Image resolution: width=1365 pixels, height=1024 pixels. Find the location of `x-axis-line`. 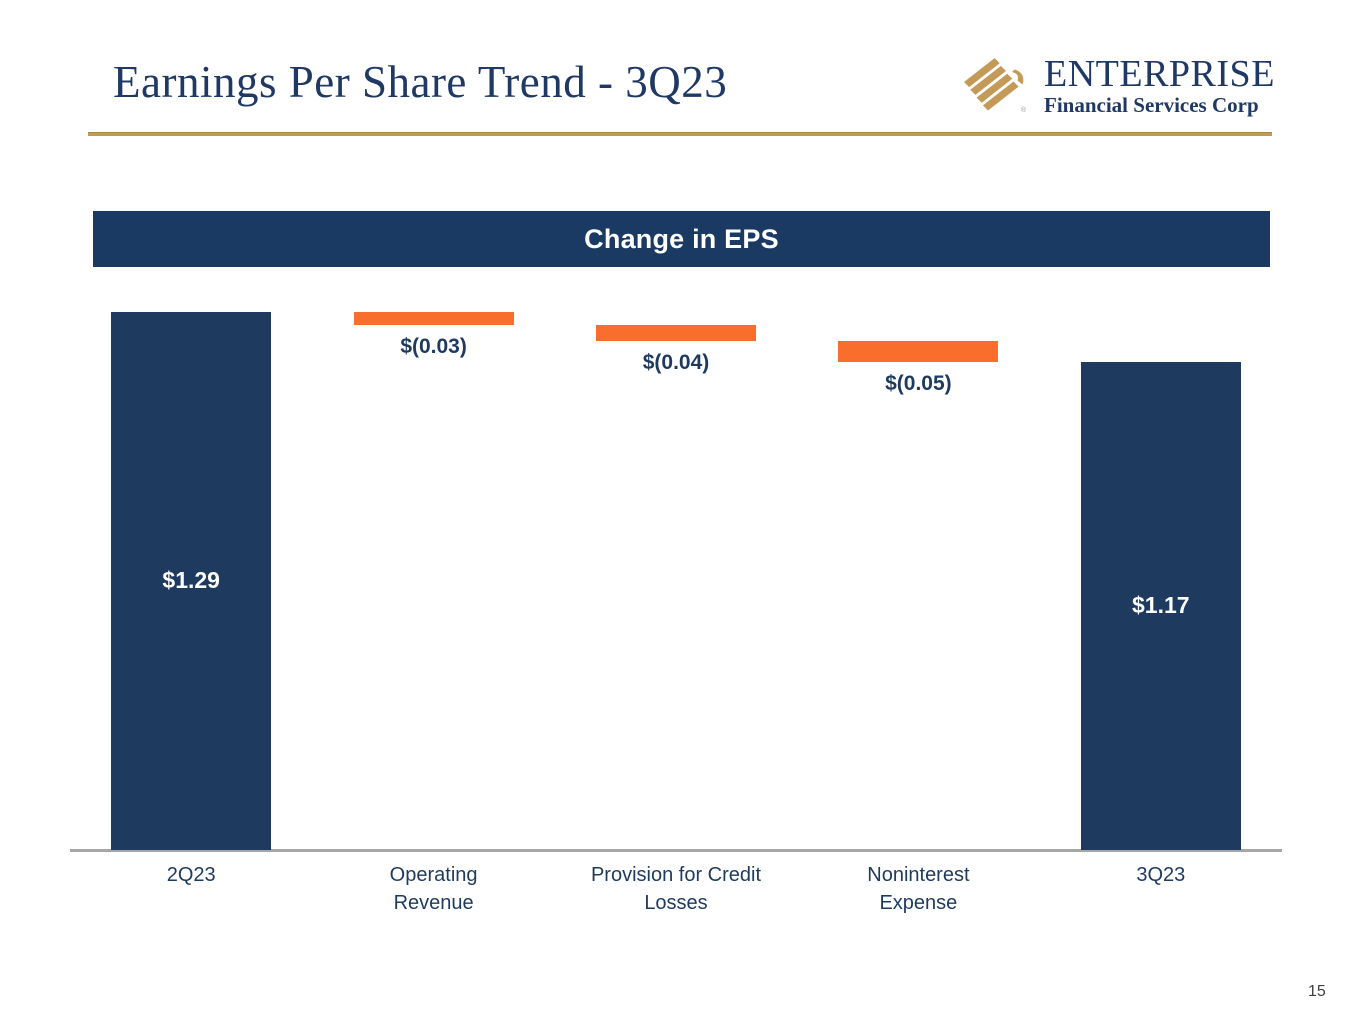

x-axis-line is located at coordinates (676, 850).